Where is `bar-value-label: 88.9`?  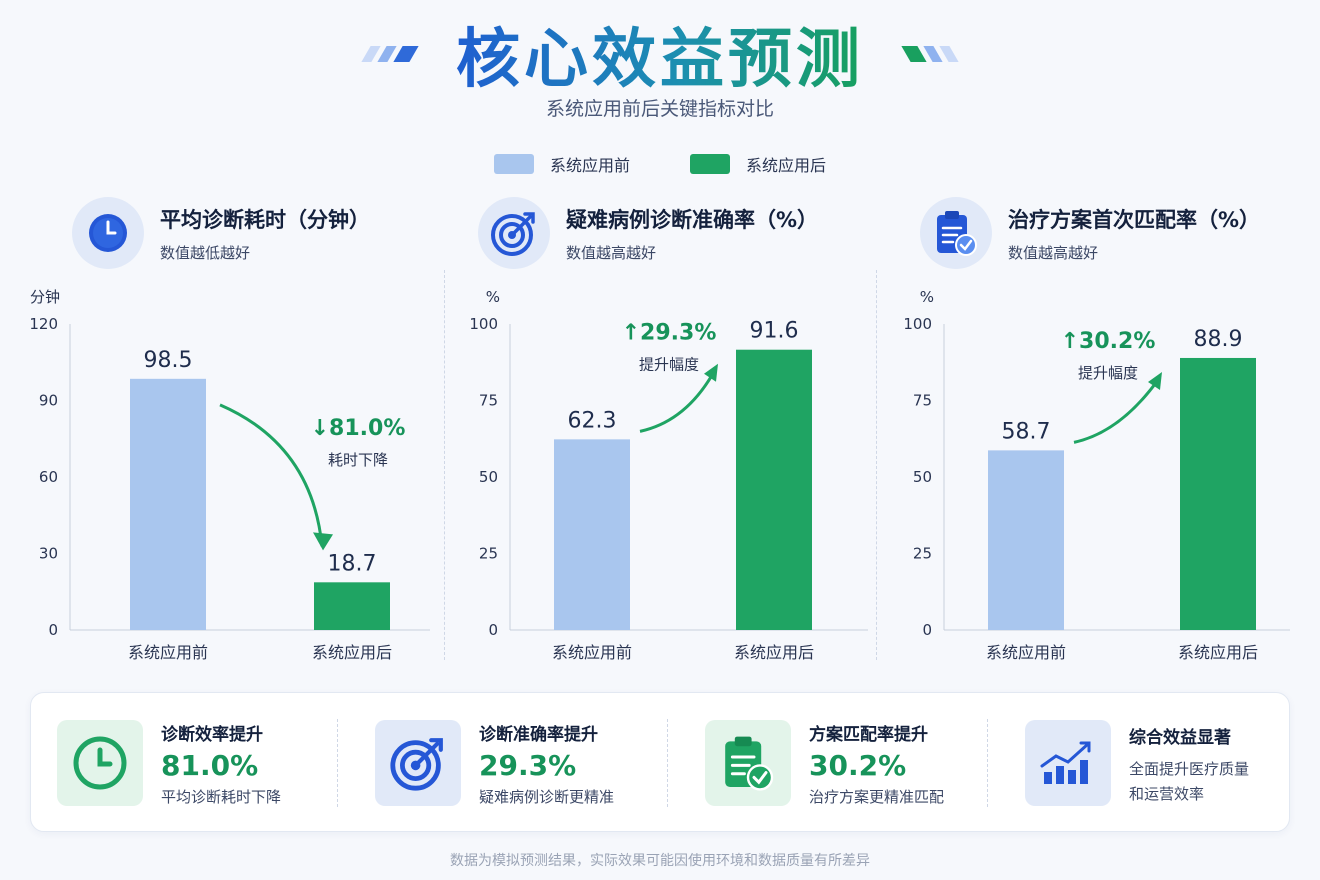 bar-value-label: 88.9 is located at coordinates (1218, 339).